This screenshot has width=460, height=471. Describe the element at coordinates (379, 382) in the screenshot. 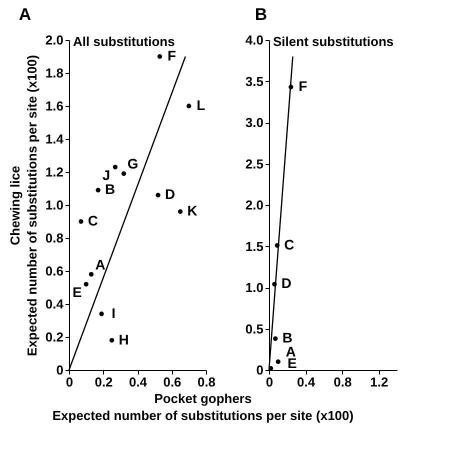

I see `x-tick-label: 1.2` at that location.